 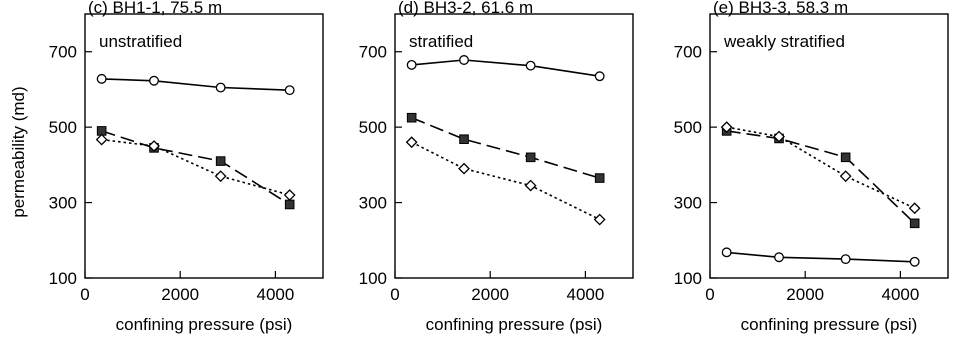 I want to click on panel-annotation: unstratified, so click(x=140, y=41).